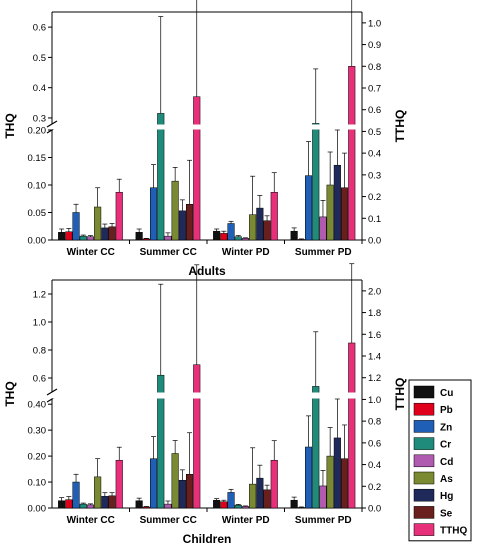  Describe the element at coordinates (37, 213) in the screenshot. I see `adults-left-tick-label: 0.05` at that location.